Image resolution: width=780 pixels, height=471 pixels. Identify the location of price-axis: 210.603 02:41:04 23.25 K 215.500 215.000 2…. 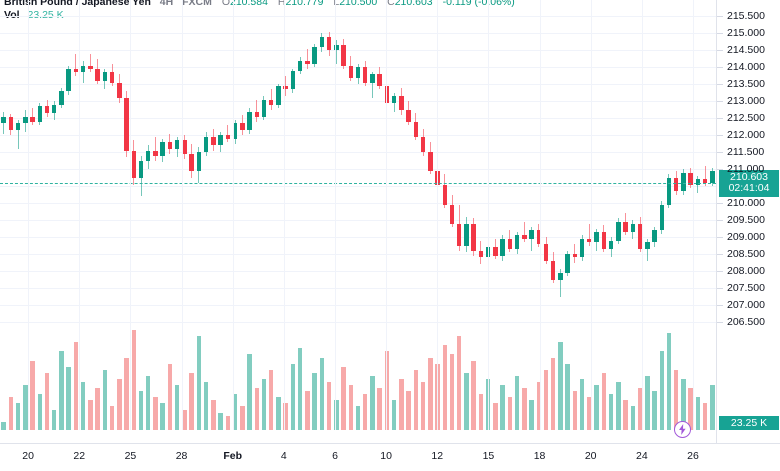
(748, 221).